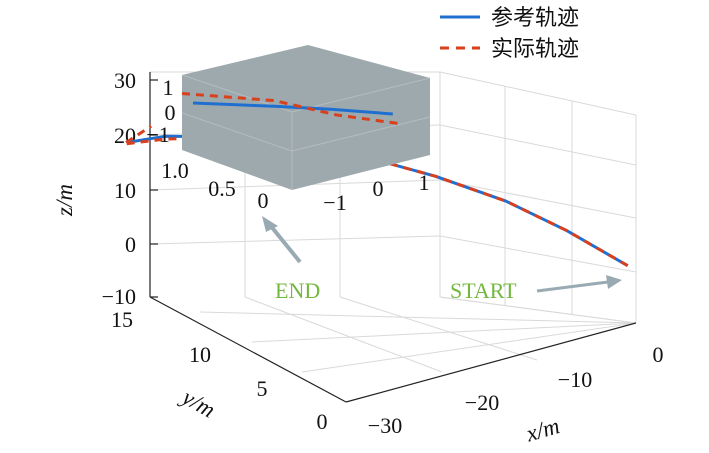  Describe the element at coordinates (482, 402) in the screenshot. I see `x-tick-label: −20` at that location.